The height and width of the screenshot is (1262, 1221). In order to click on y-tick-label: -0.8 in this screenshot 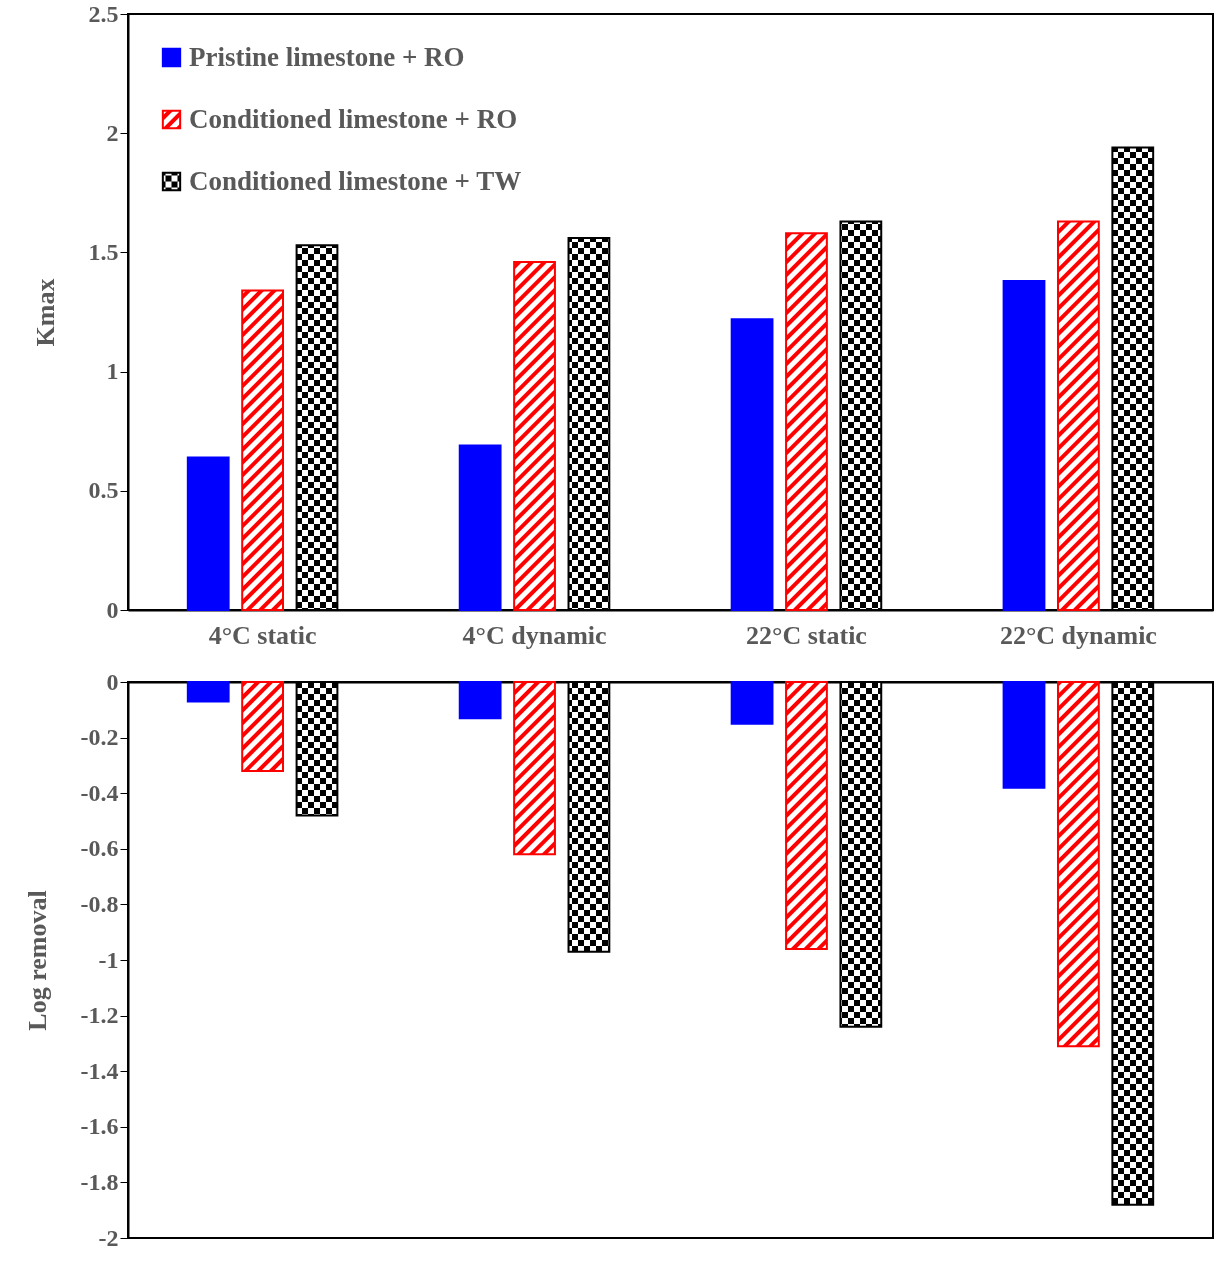, I will do `click(99, 903)`.